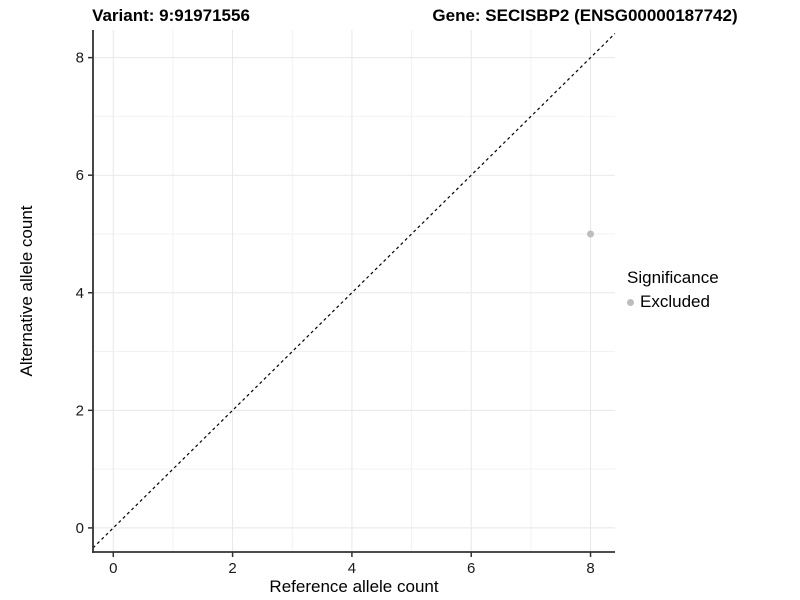 The width and height of the screenshot is (800, 600). Describe the element at coordinates (673, 277) in the screenshot. I see `legend-title: Significance` at that location.